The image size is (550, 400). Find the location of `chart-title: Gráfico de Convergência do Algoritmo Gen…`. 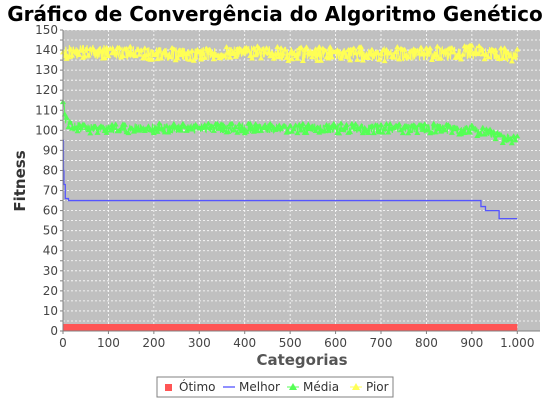

chart-title: Gráfico de Convergência do Algoritmo Gen… is located at coordinates (275, 14).